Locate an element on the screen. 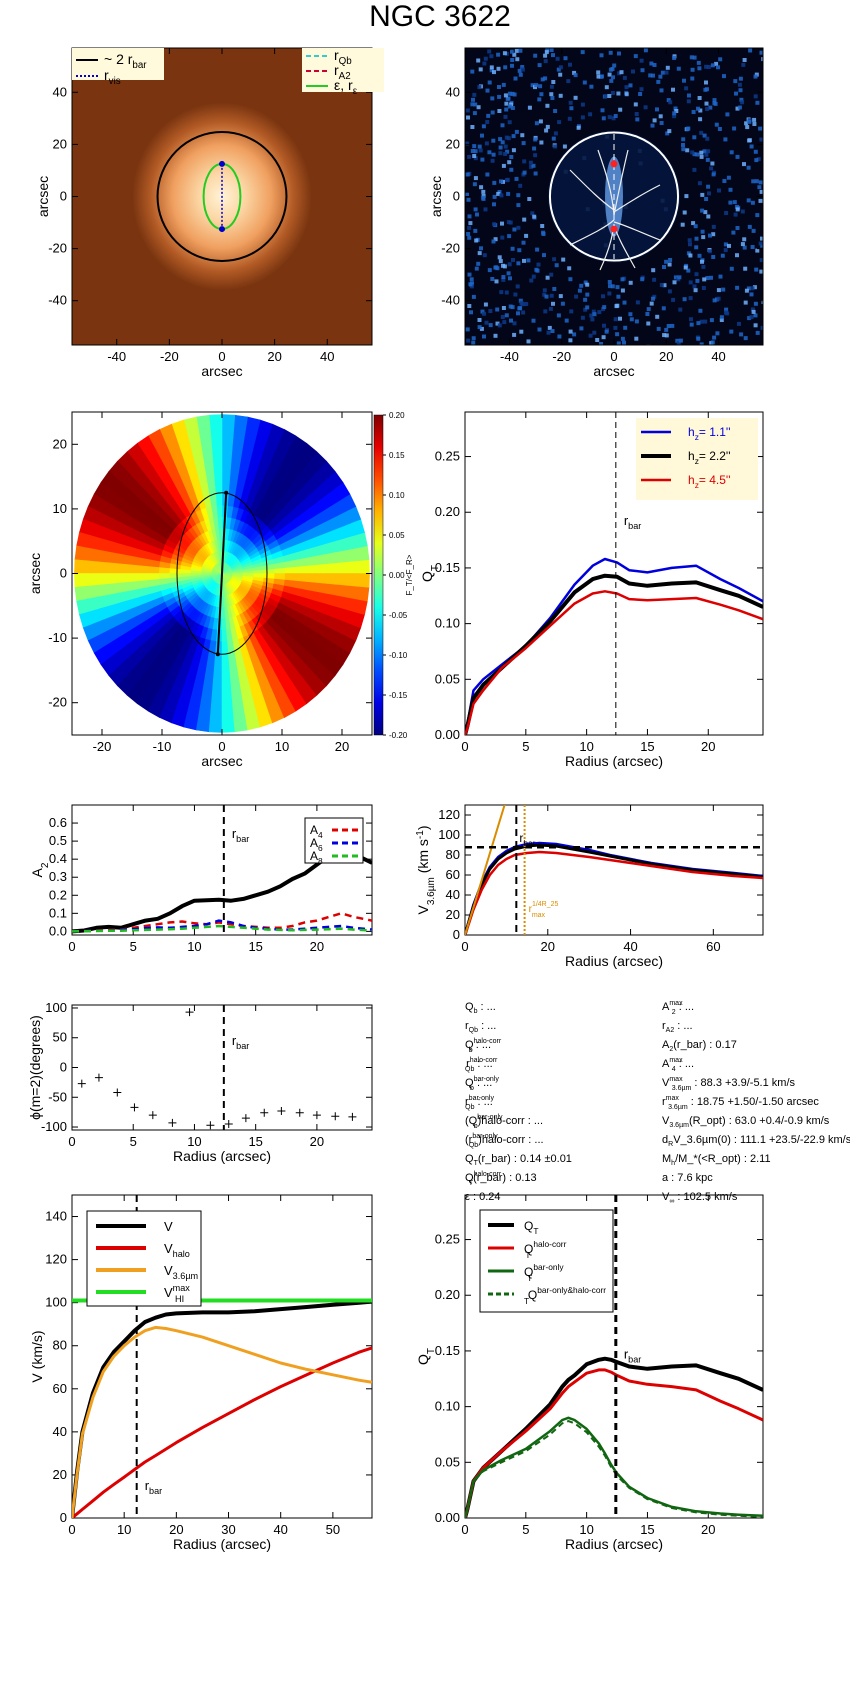 The width and height of the screenshot is (850, 1700). y-tick-label: 20 is located at coordinates (60, 1474).